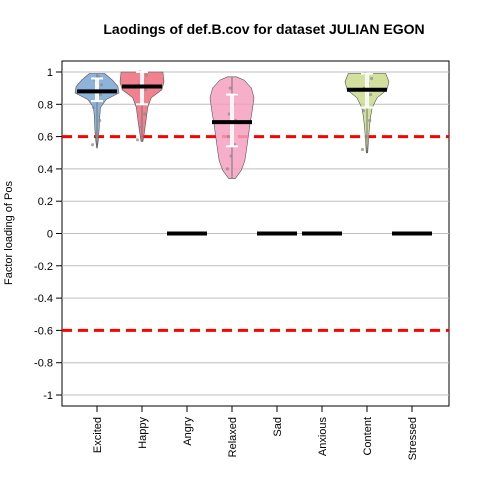  I want to click on y-tick-label: 0.4, so click(45, 170).